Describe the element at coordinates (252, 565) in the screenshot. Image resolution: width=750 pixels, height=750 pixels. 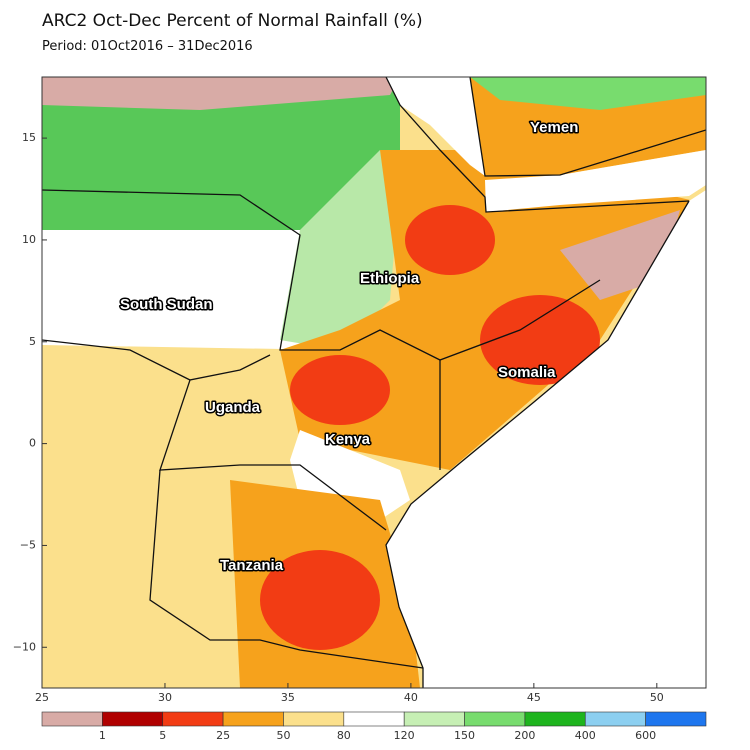
I see `country-label: Tanzania` at that location.